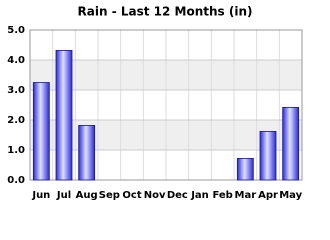 This screenshot has width=330, height=240. I want to click on x-tick-label: Oct, so click(131, 195).